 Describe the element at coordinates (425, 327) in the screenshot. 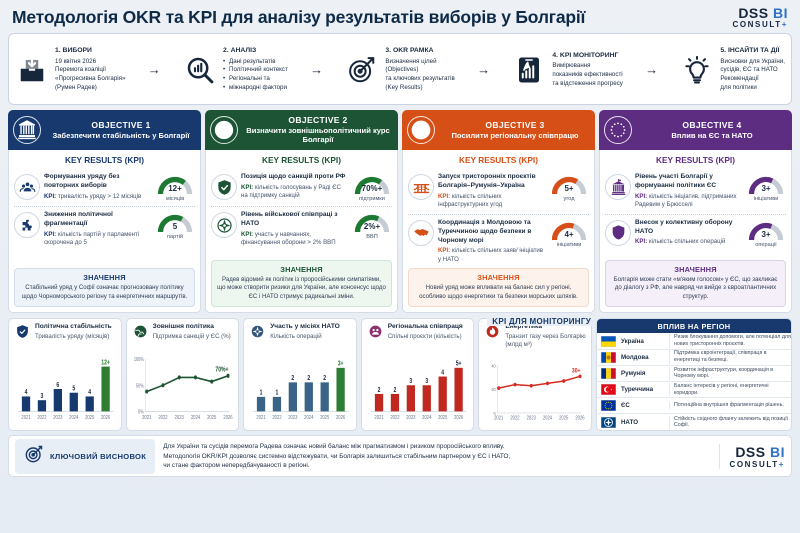

I see `kpi-chart-title: Регіональна співпраця` at that location.